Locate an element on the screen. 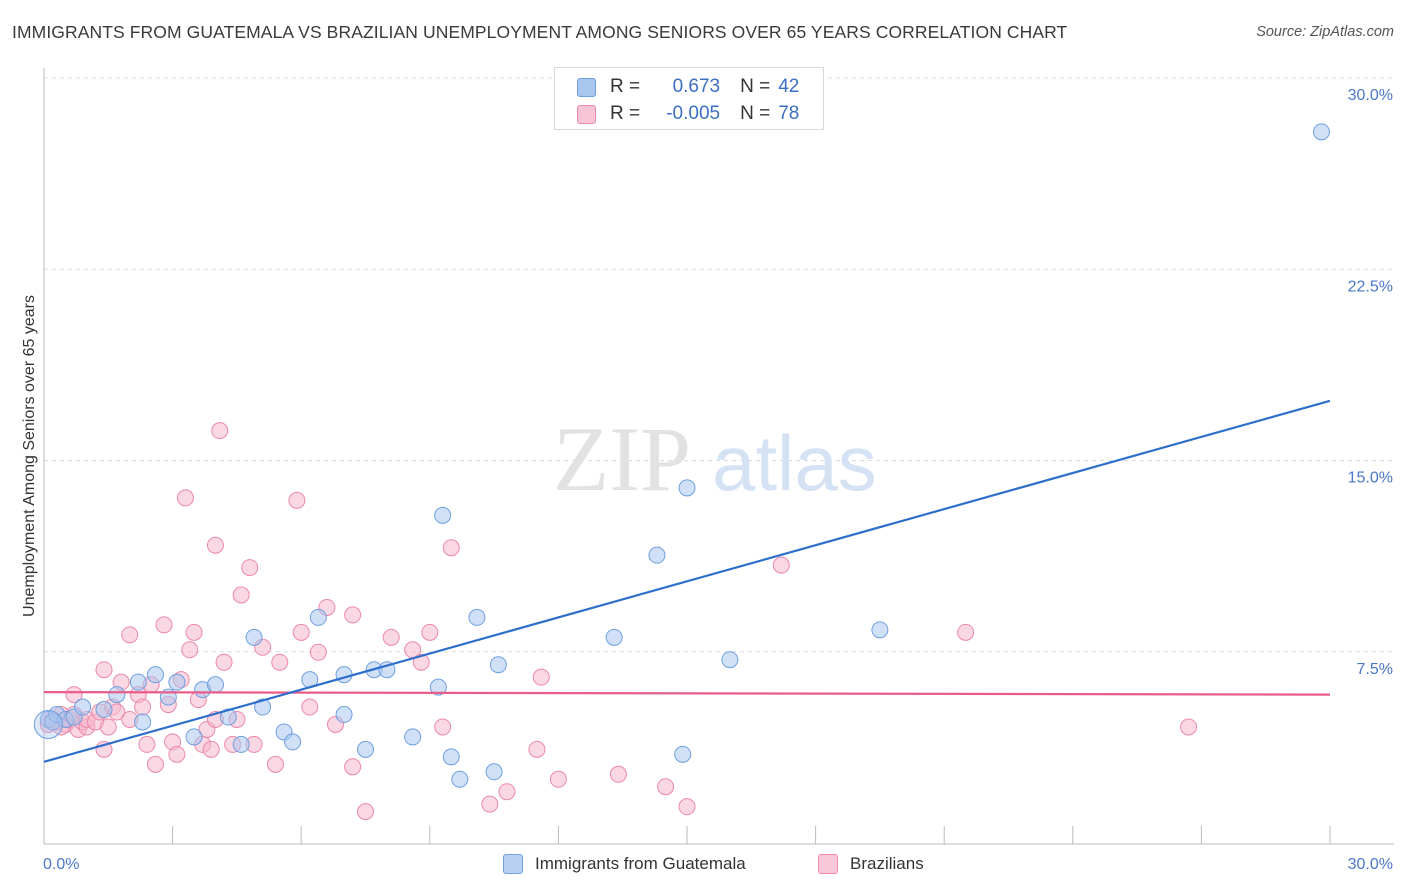  y-tick-label: 22.5% is located at coordinates (1370, 286).